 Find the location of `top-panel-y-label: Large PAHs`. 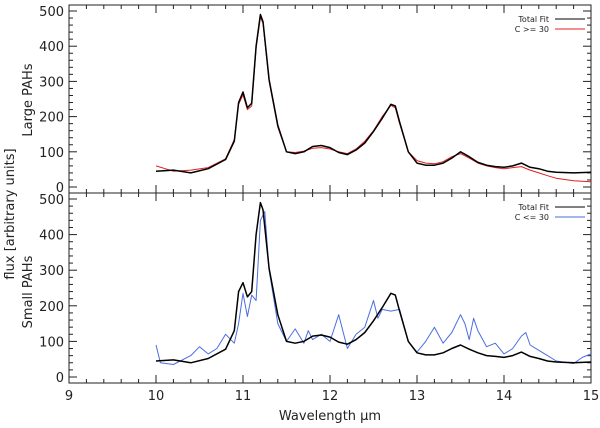

top-panel-y-label: Large PAHs is located at coordinates (28, 99).